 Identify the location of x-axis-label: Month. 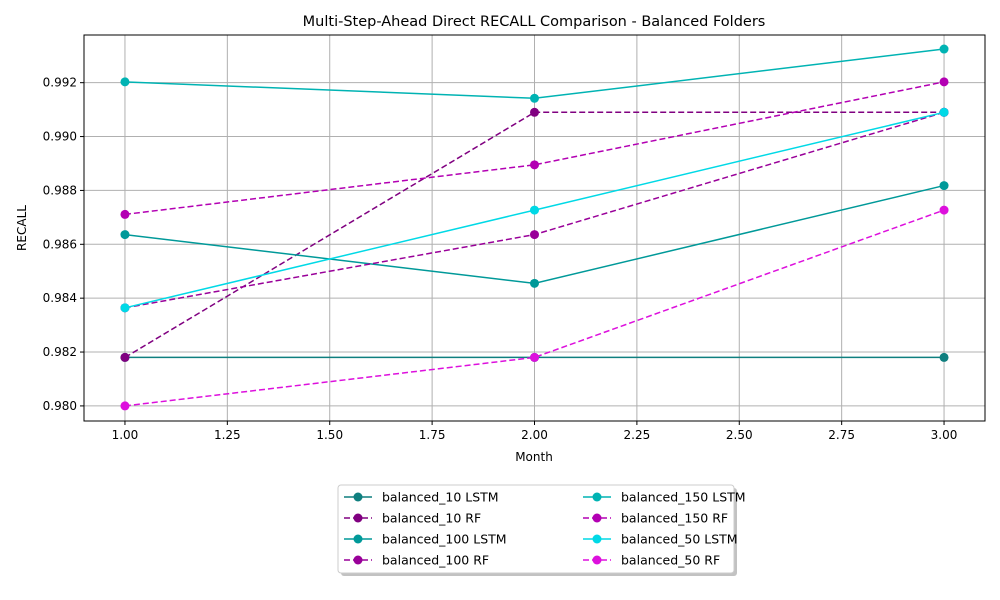
(534, 457).